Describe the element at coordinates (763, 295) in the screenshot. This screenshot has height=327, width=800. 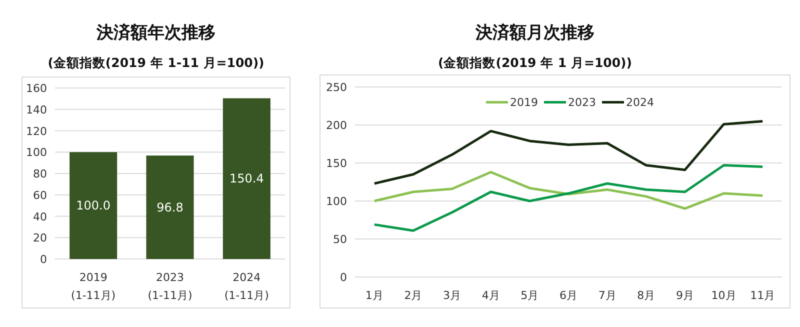
I see `x-tick-label: 11月` at that location.